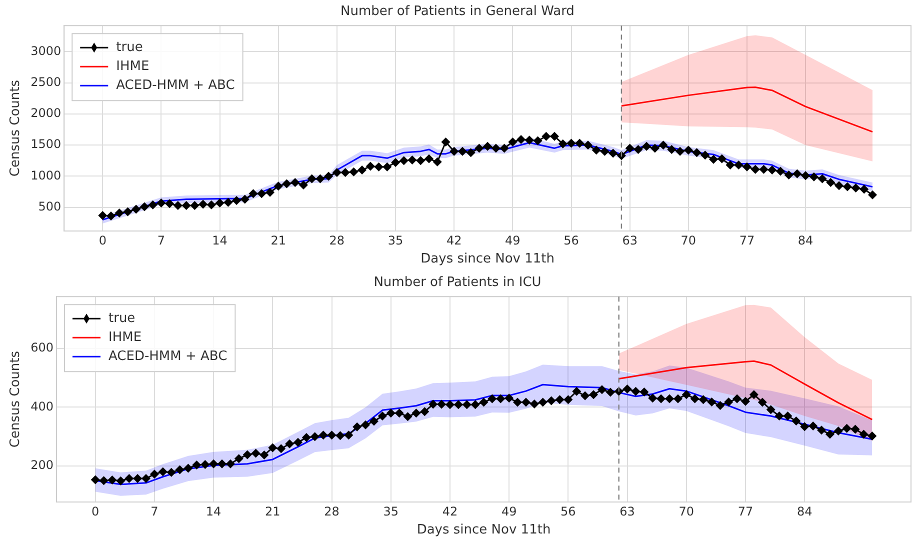 The height and width of the screenshot is (543, 917). I want to click on y-tick-label: 1500, so click(46, 144).